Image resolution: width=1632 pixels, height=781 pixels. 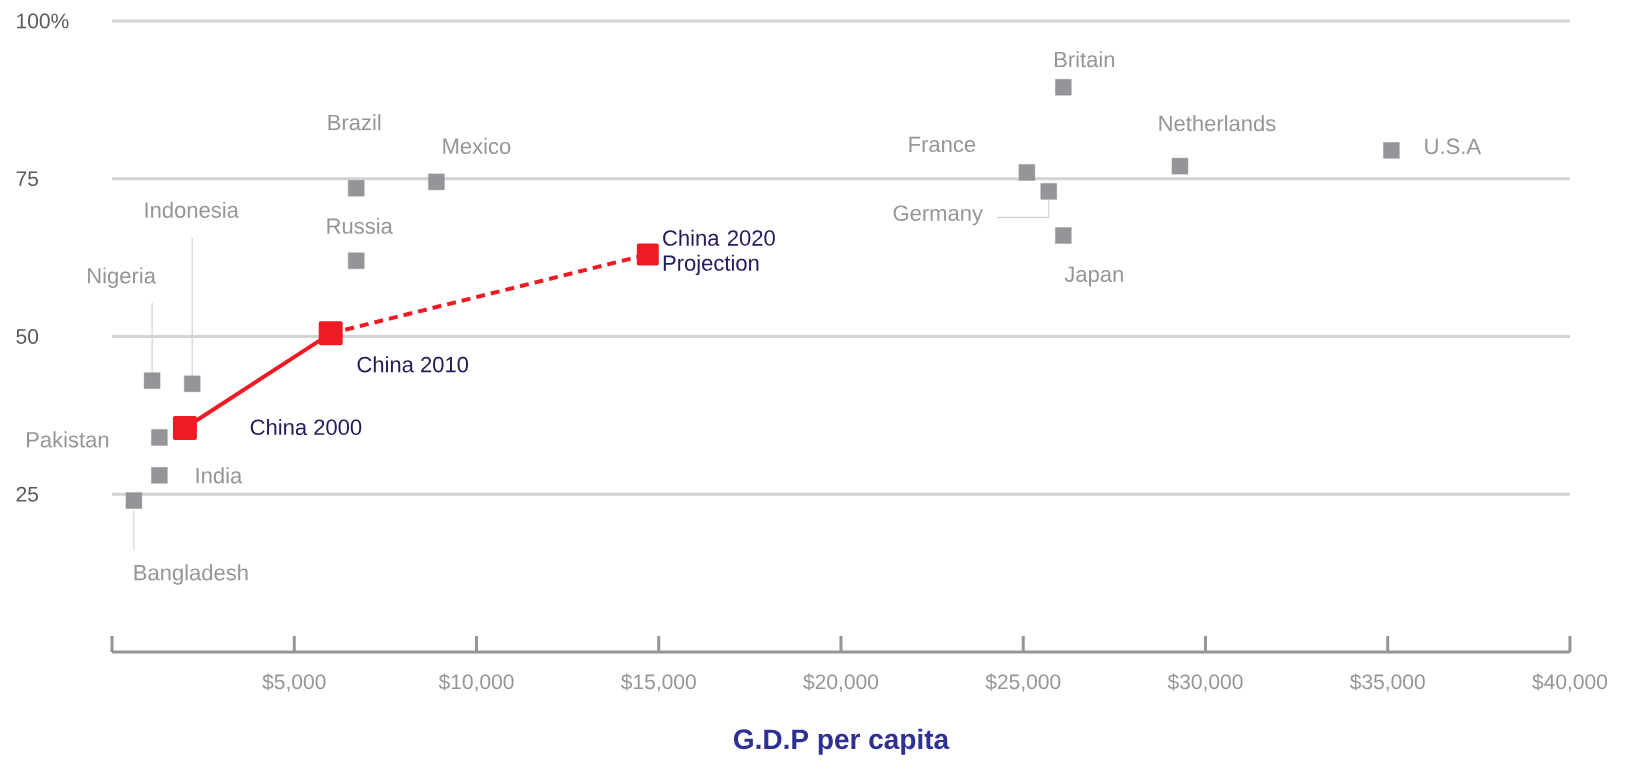 I want to click on annotation: Japan, so click(x=1093, y=276).